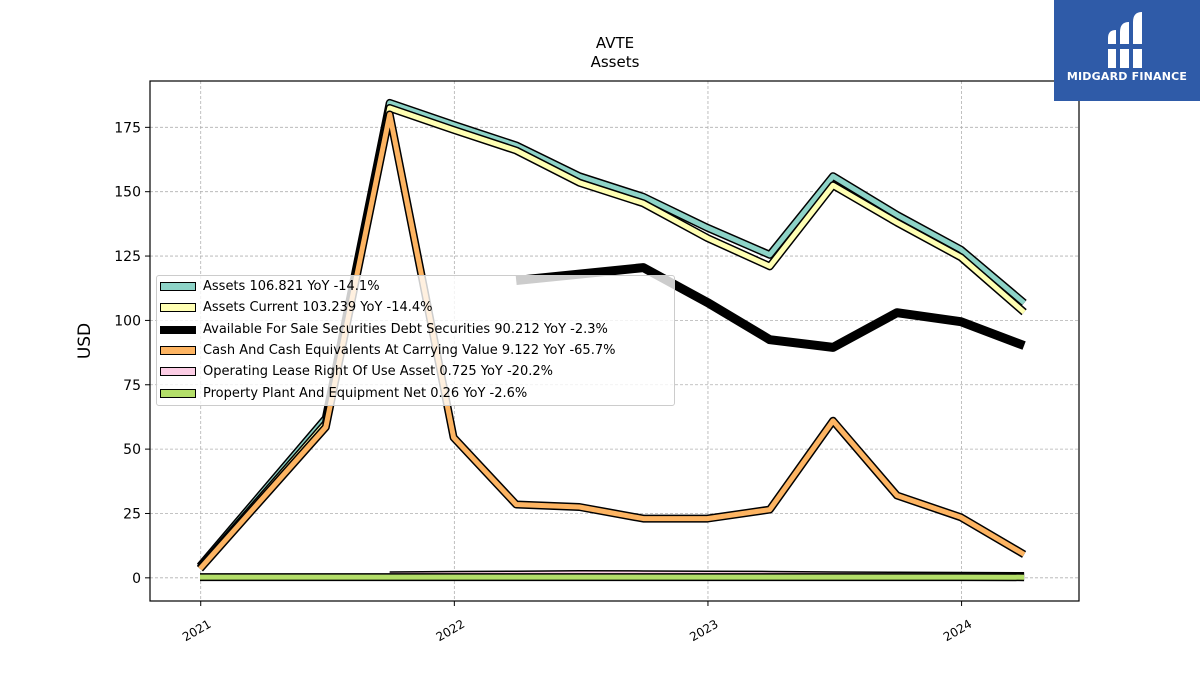 The height and width of the screenshot is (675, 1200). I want to click on y-tick-label: 0, so click(136, 579).